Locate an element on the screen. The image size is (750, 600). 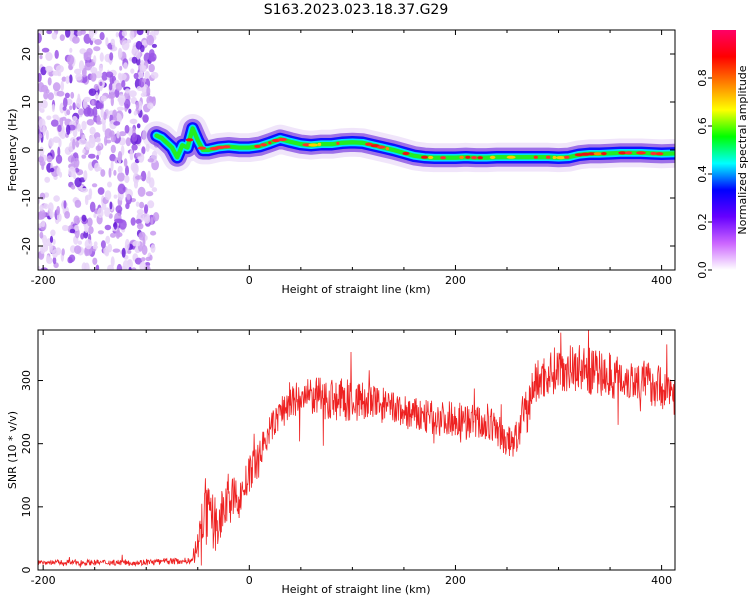
snr-x-tick-label: -200 is located at coordinates (43, 580).